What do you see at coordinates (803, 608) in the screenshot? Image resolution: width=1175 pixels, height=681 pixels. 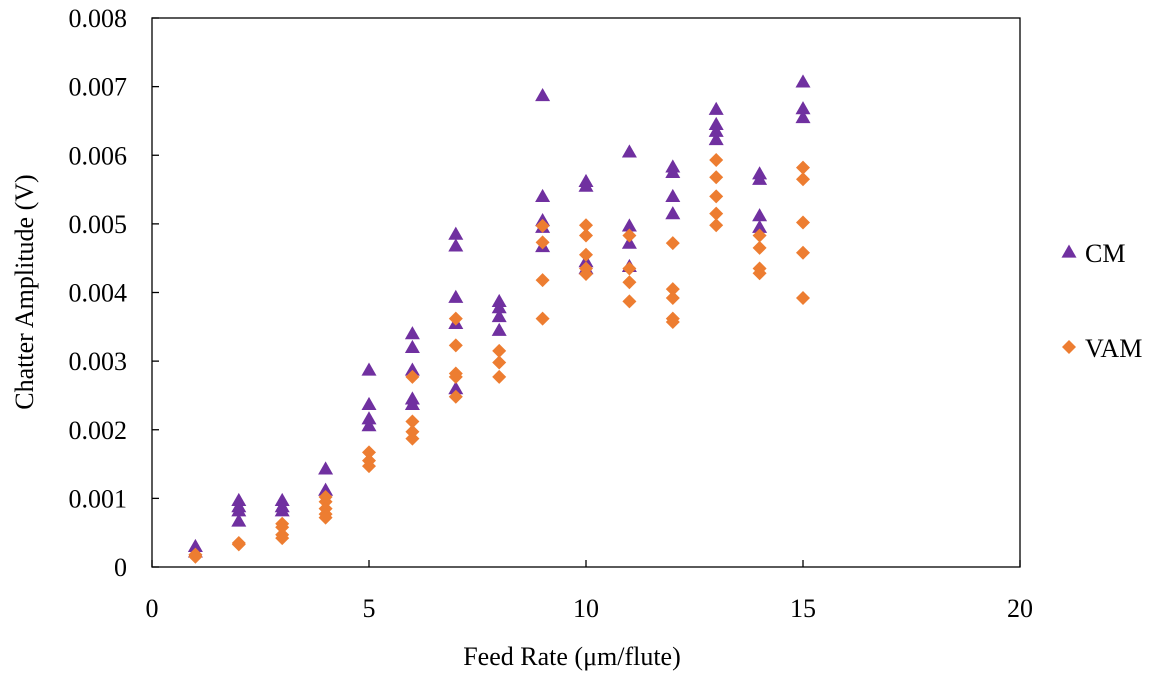 I see `x-tick-label: 15` at bounding box center [803, 608].